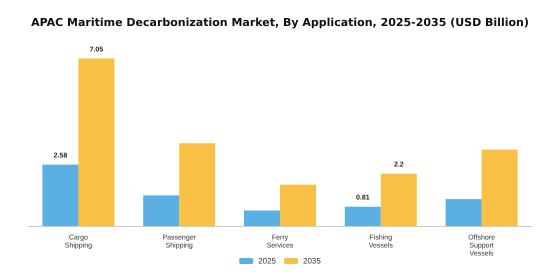 This screenshot has width=560, height=280. Describe the element at coordinates (267, 261) in the screenshot. I see `legend-label: 2025` at that location.